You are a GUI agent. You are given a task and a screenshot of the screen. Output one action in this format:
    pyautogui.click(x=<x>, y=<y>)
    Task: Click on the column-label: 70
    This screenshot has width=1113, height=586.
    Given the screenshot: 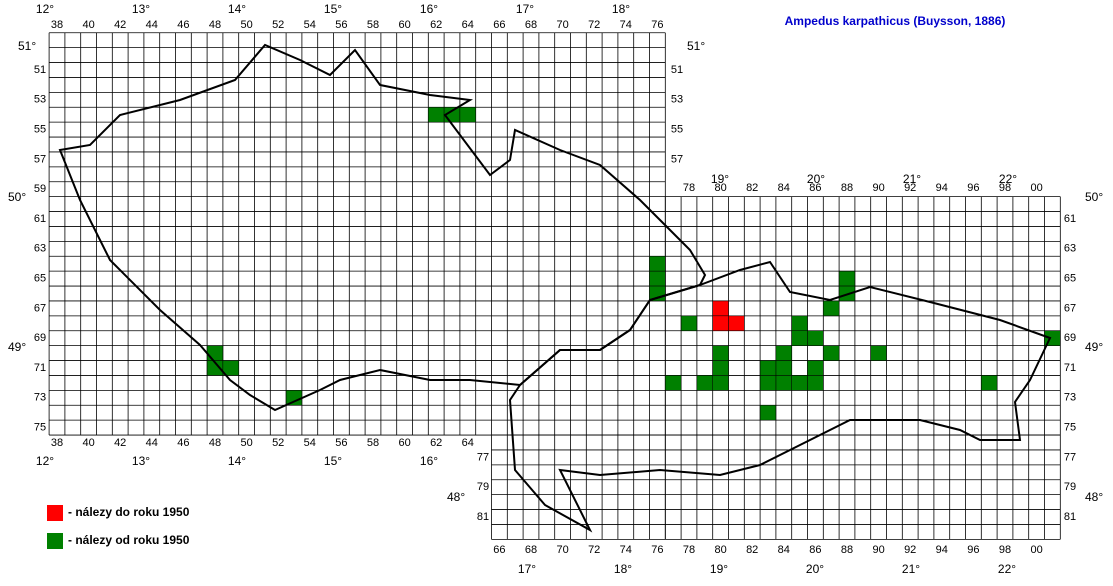 What is the action you would take?
    pyautogui.click(x=562, y=25)
    